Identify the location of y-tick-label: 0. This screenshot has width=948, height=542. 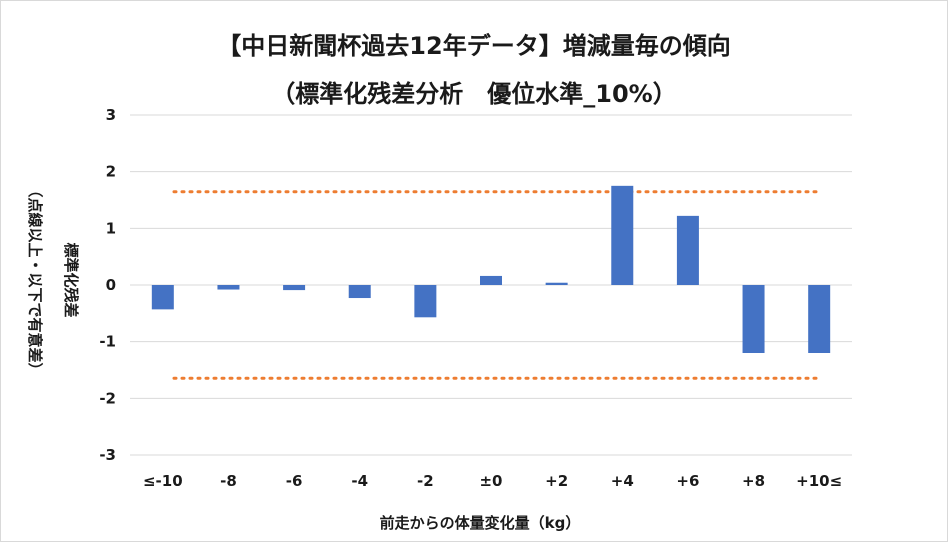
(111, 285).